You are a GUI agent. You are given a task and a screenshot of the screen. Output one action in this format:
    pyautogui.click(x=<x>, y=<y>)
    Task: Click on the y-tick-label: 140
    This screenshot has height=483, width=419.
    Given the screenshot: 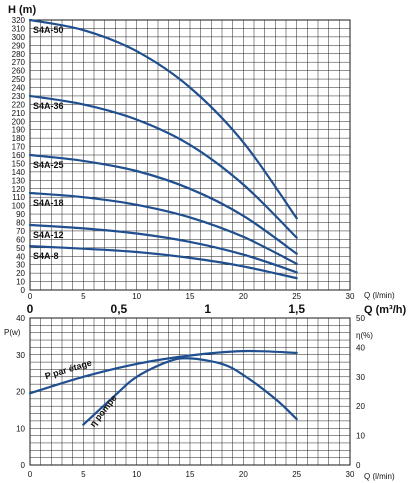 What is the action you would take?
    pyautogui.click(x=19, y=172)
    